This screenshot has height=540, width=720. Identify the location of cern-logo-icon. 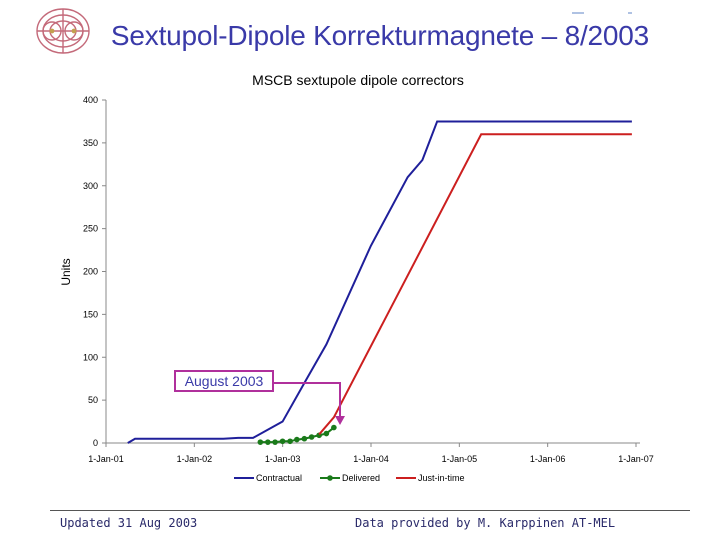
(63, 31).